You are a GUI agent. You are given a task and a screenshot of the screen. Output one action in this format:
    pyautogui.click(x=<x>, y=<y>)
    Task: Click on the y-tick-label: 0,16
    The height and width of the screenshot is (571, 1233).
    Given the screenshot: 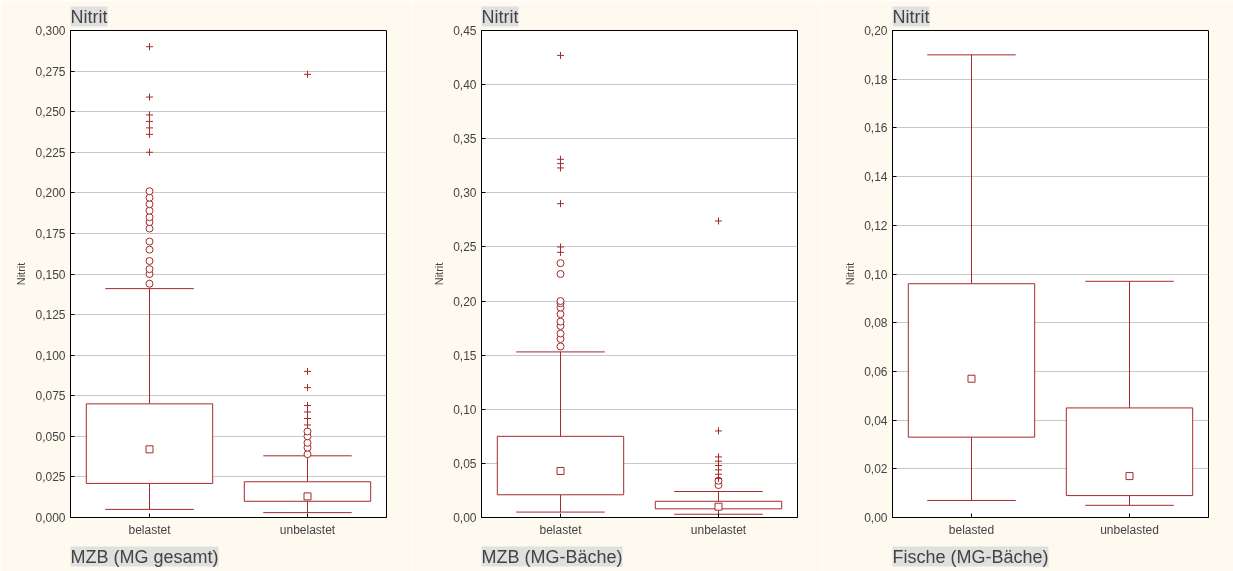 What is the action you would take?
    pyautogui.click(x=876, y=128)
    